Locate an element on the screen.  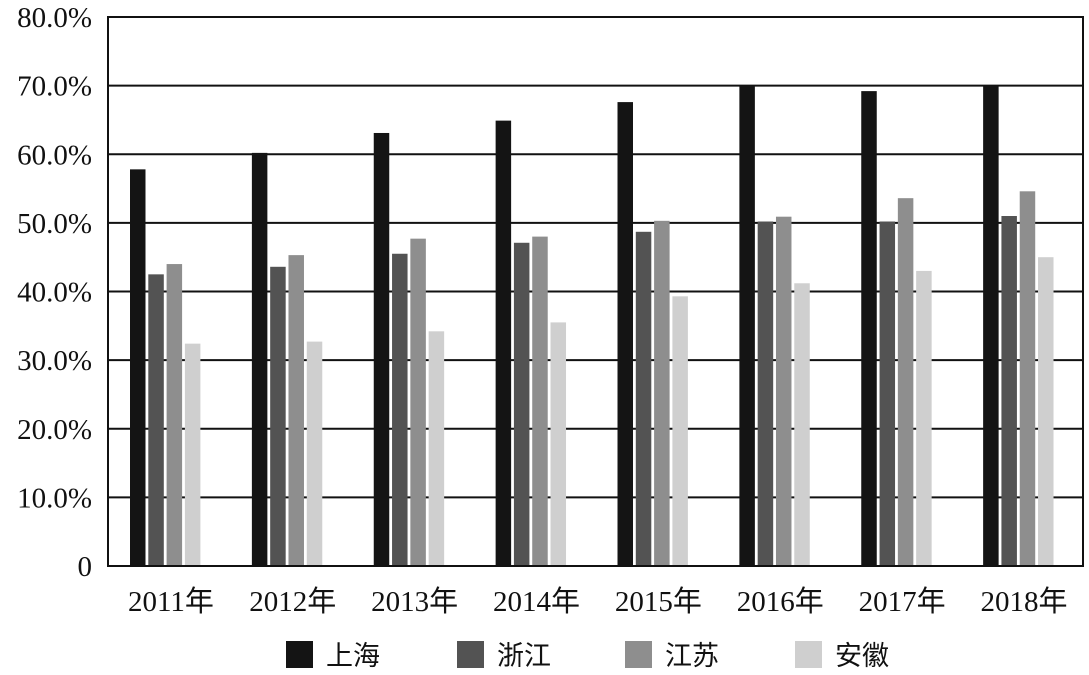
x-tick-label: 2014年 is located at coordinates (536, 601).